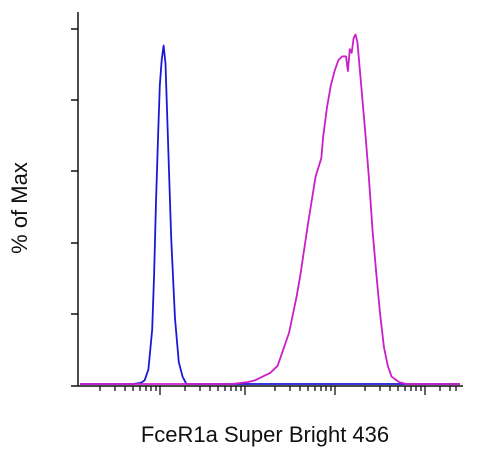  I want to click on y-axis-ticks, so click(74, 207).